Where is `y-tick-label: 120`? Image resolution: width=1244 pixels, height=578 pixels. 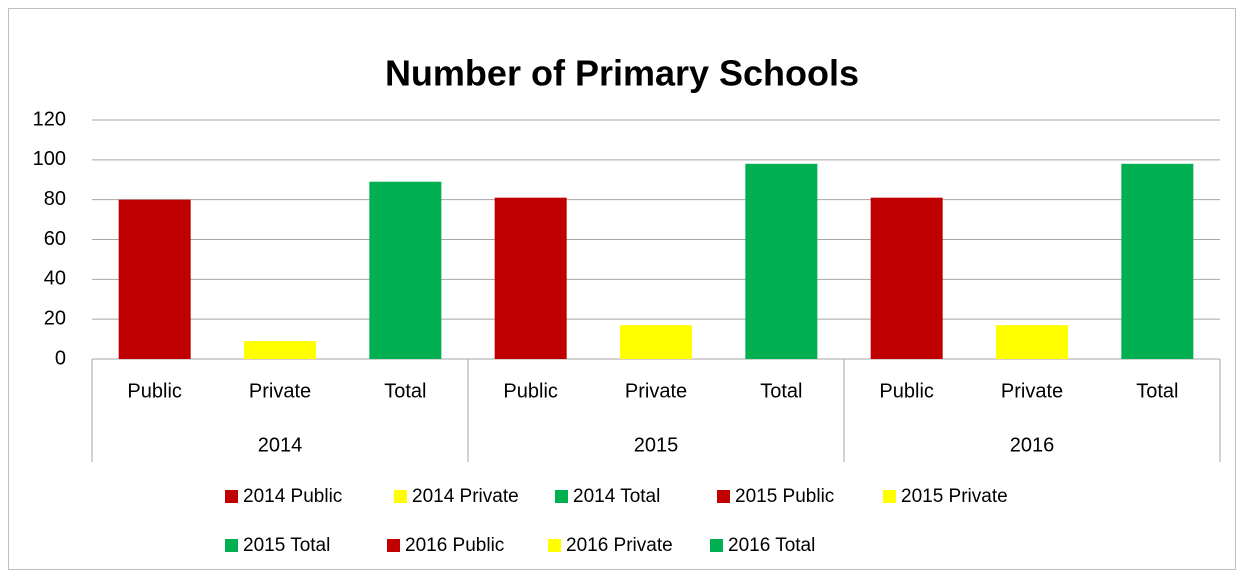
y-tick-label: 120 is located at coordinates (49, 119).